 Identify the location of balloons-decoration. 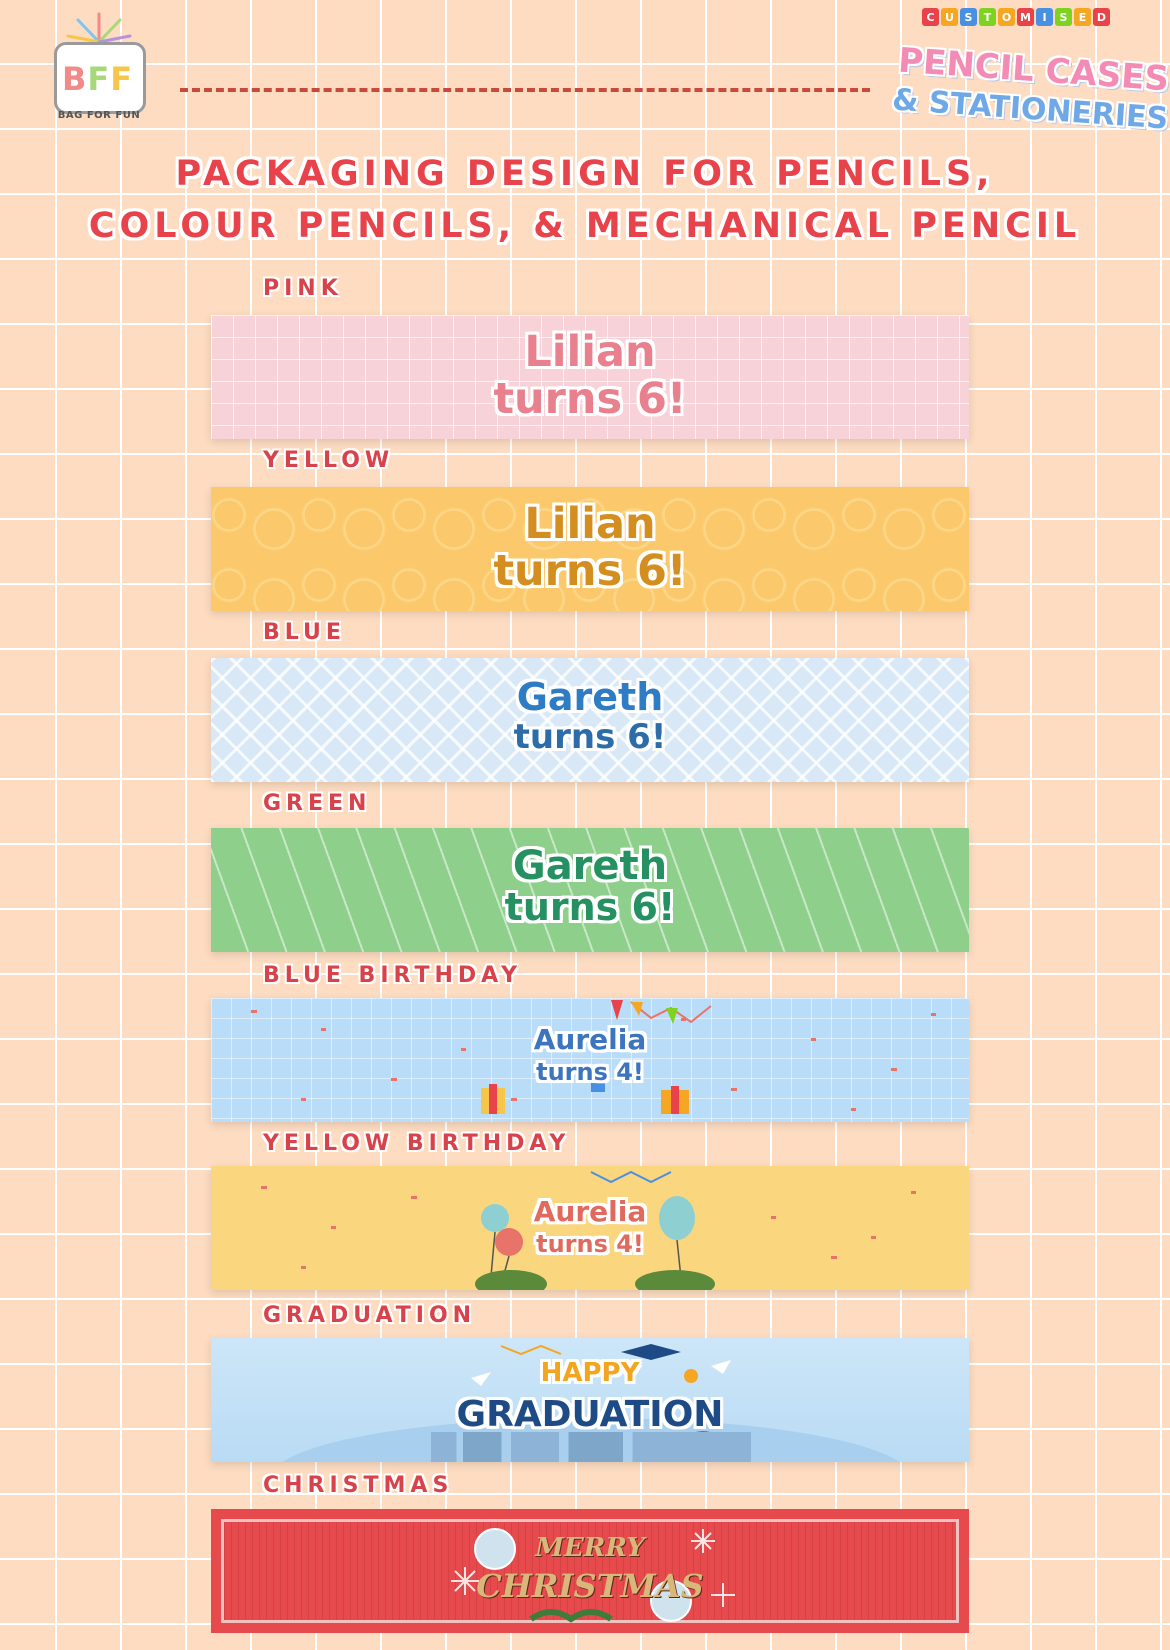
(588, 1230).